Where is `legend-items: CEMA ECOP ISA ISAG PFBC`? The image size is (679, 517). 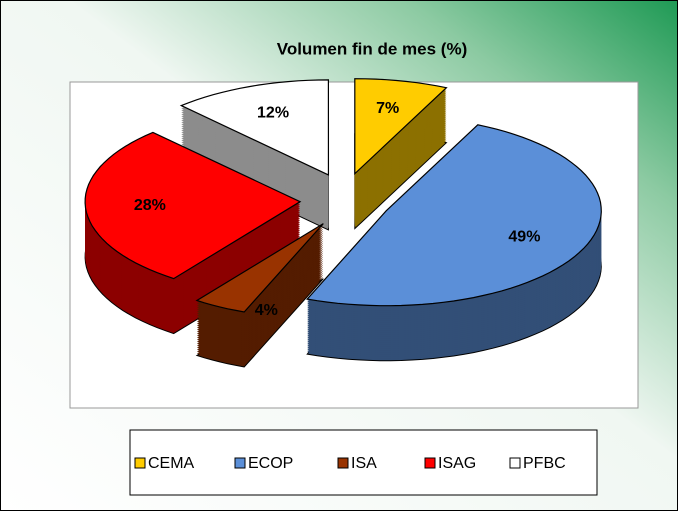
legend-items: CEMA ECOP ISA ISAG PFBC is located at coordinates (350, 463).